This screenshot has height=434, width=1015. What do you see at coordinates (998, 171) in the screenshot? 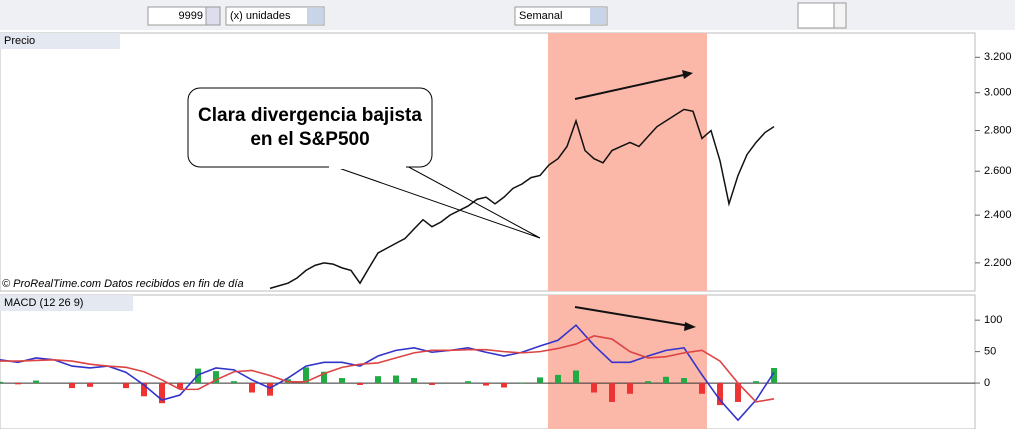
I see `y-tick-label: 2.600` at bounding box center [998, 171].